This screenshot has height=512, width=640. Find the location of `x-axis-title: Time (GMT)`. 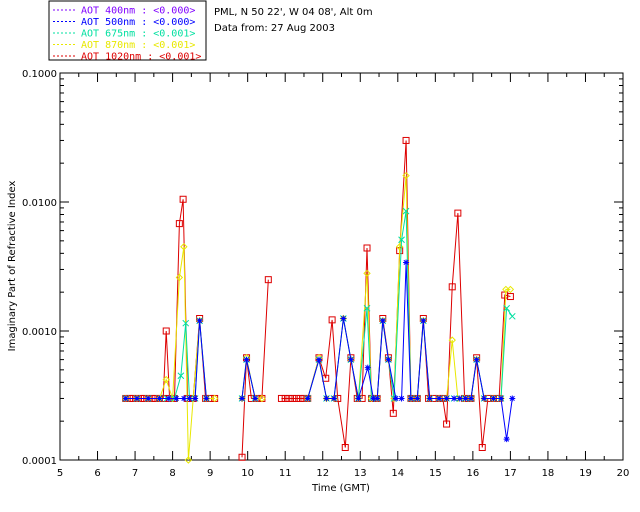

x-axis-title: Time (GMT) is located at coordinates (340, 488).